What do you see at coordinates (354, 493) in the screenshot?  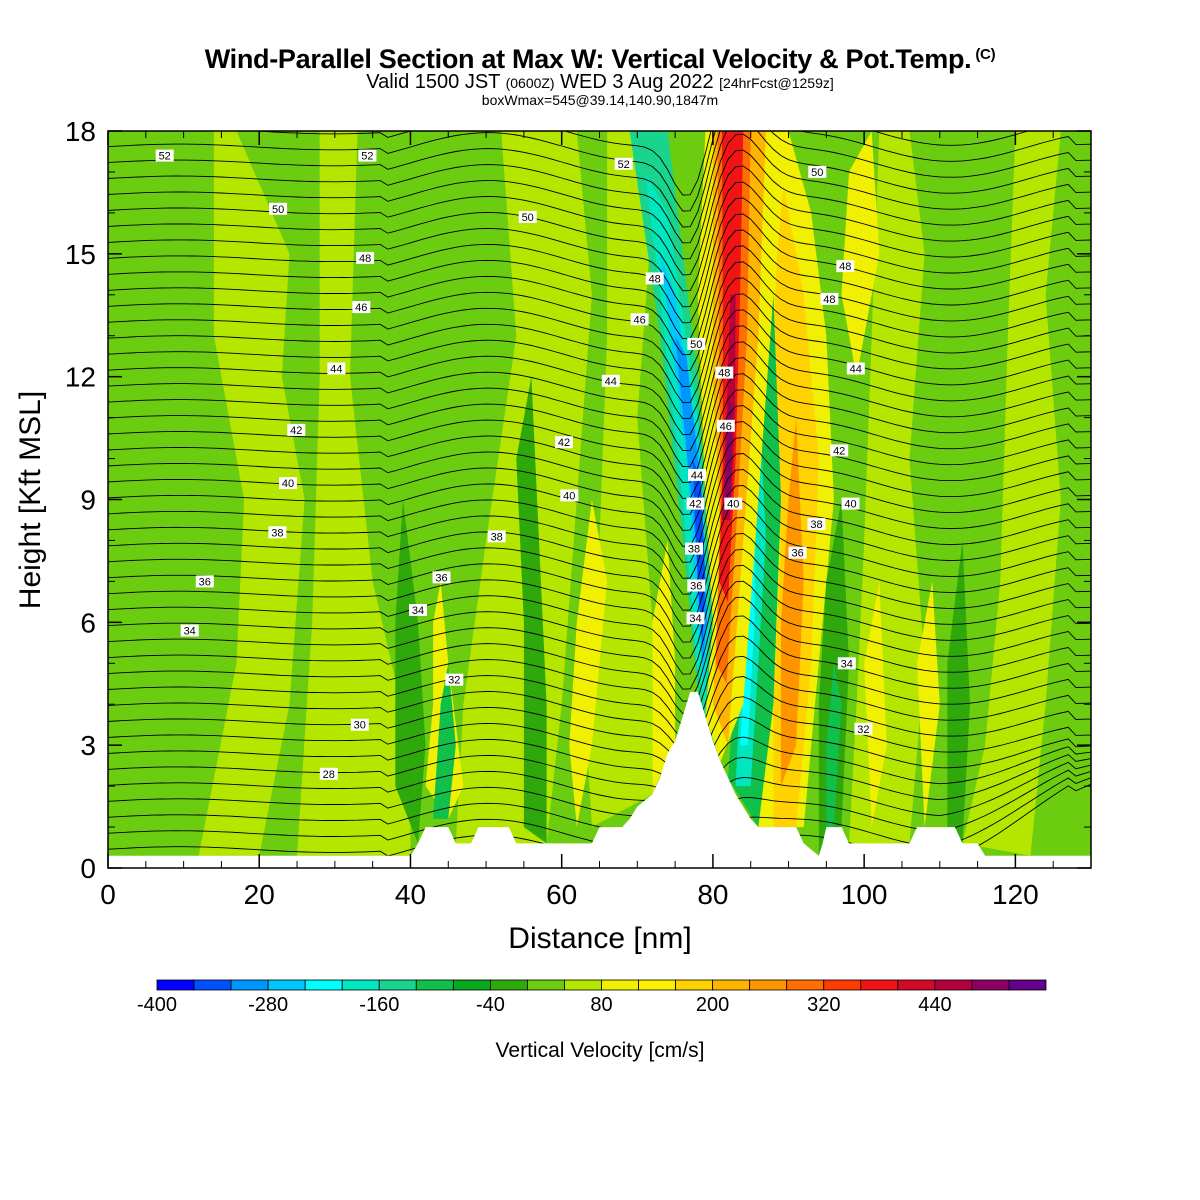 I see `weak-updraft-band` at bounding box center [354, 493].